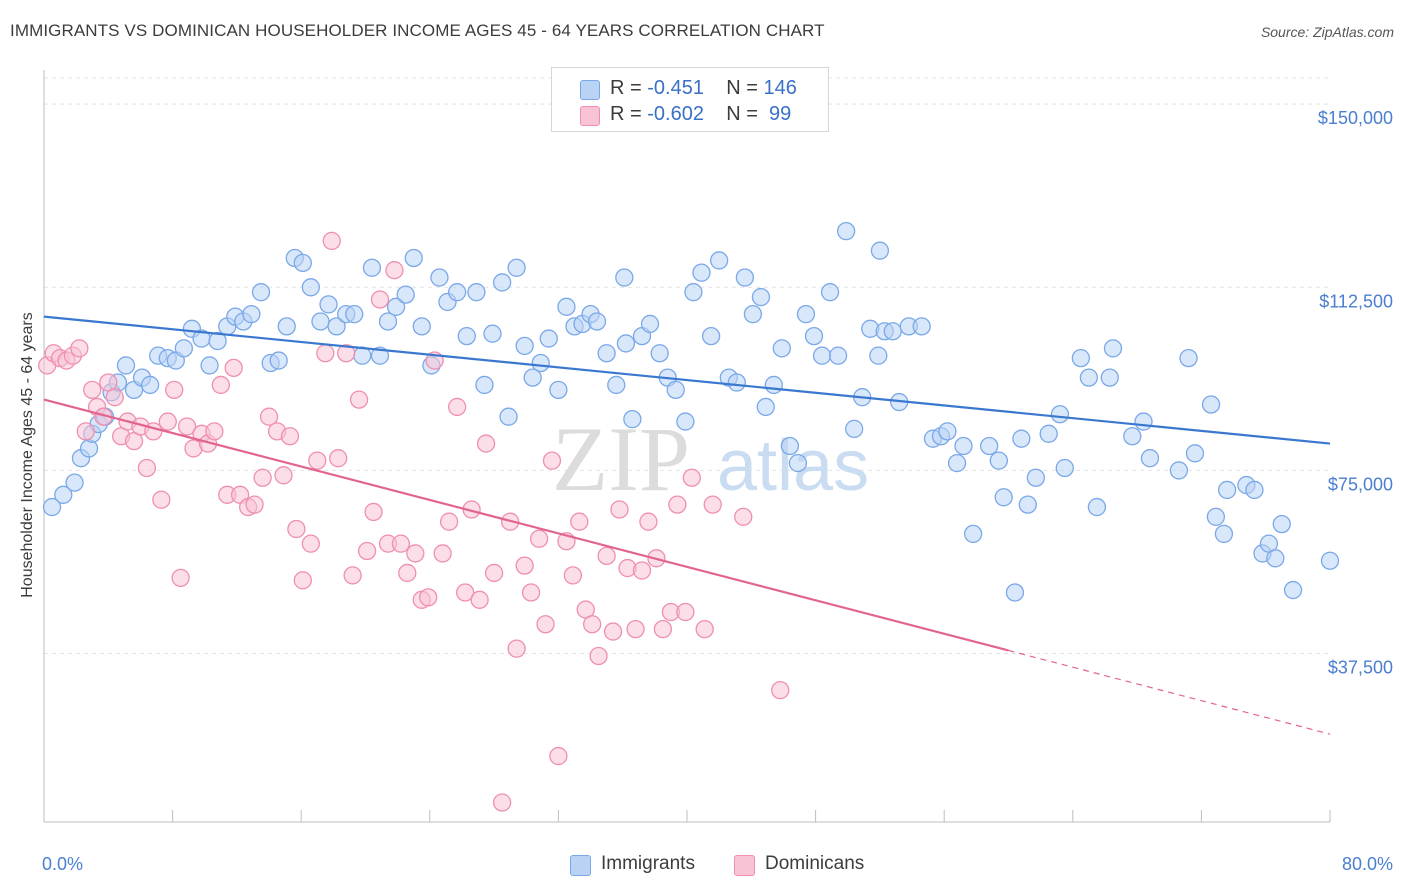 The image size is (1406, 892). What do you see at coordinates (690, 99) in the screenshot?
I see `legend: R = -0.451 N = 146 R = -0.602 N = 99` at bounding box center [690, 99].